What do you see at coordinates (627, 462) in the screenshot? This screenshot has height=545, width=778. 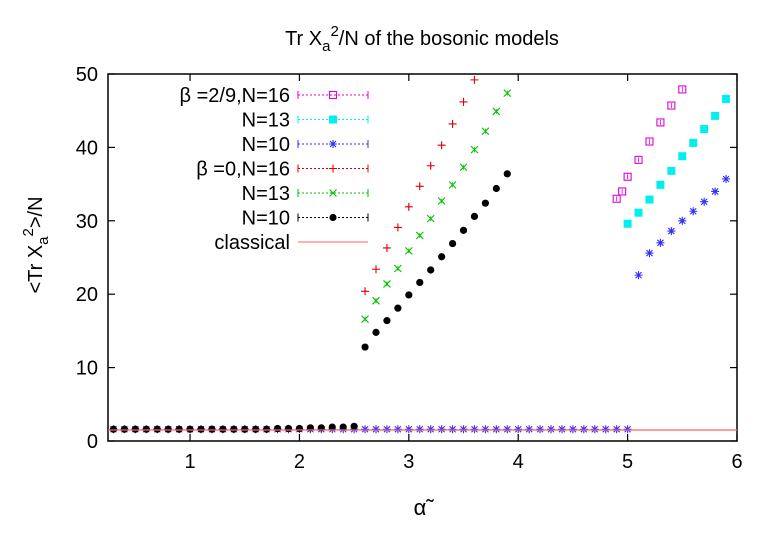 I see `x-tick-label: 5` at bounding box center [627, 462].